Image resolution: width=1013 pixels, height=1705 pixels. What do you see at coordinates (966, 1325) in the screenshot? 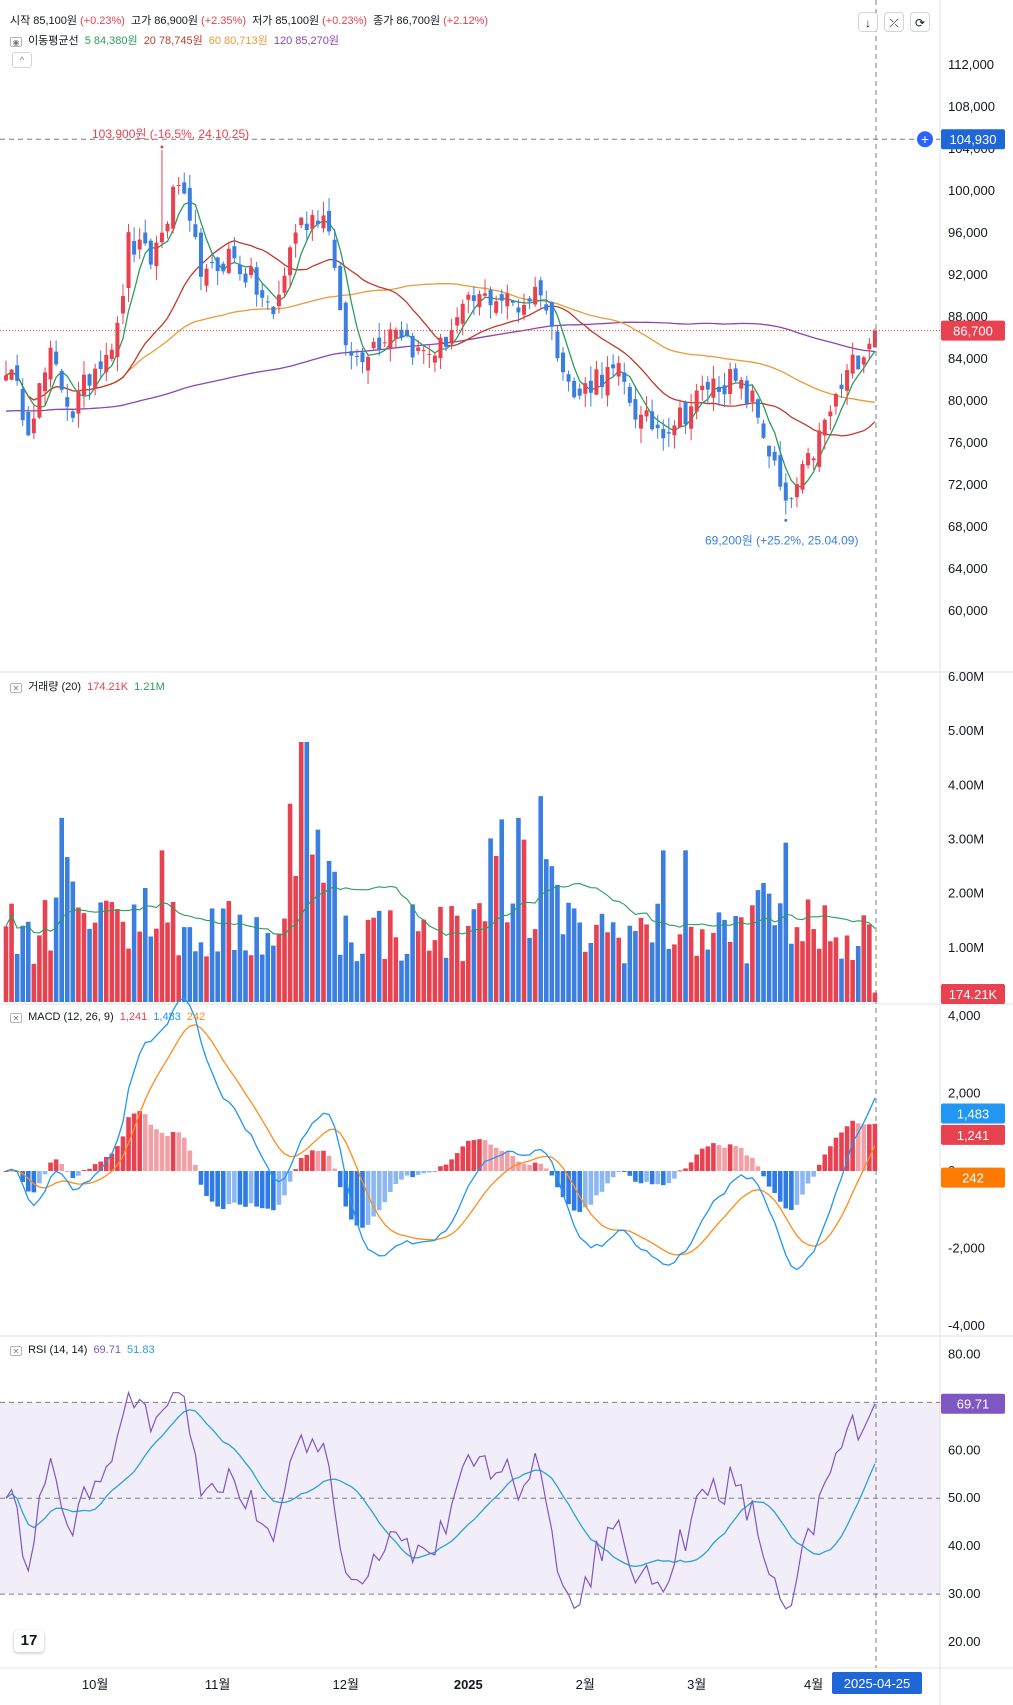
I see `macd-tick-label: -4,000` at bounding box center [966, 1325].